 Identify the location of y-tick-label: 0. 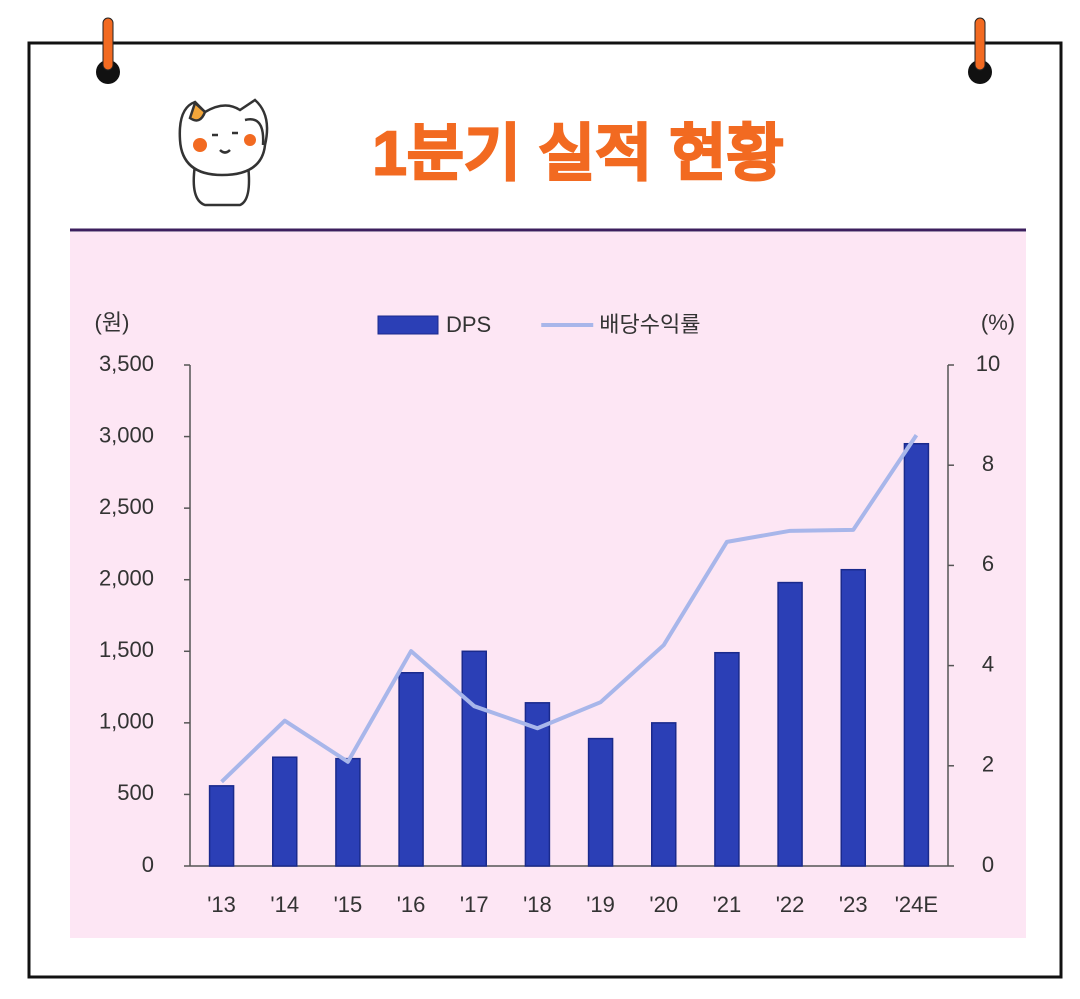
(148, 864).